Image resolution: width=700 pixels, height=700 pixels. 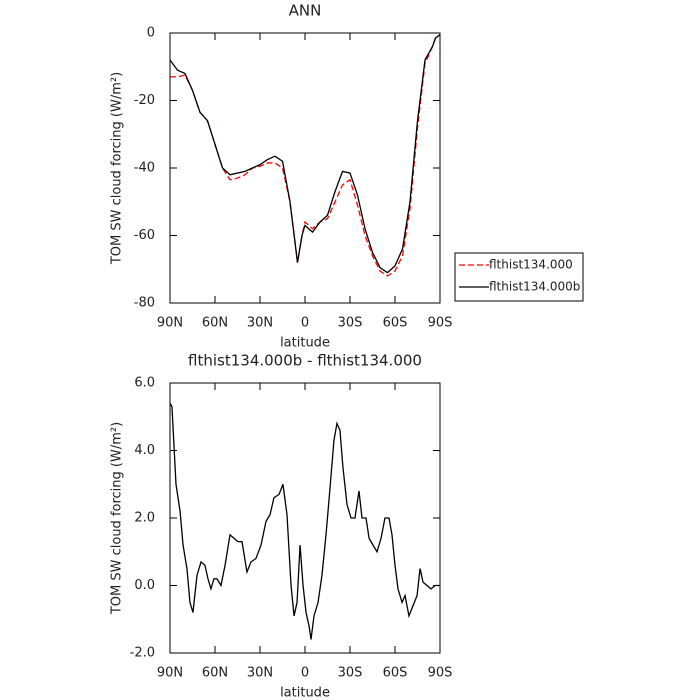 What do you see at coordinates (144, 518) in the screenshot?
I see `y-tick-label: 2.0` at bounding box center [144, 518].